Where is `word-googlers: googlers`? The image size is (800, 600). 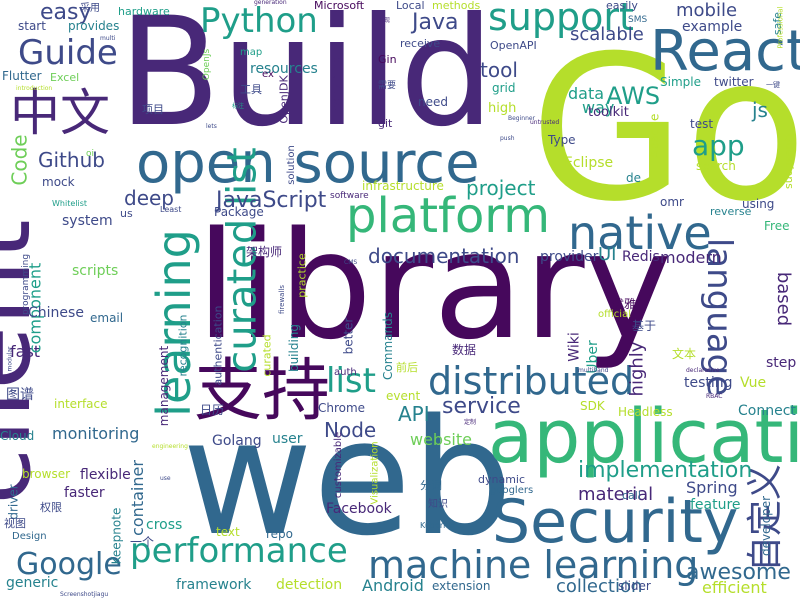 word-googlers: googlers is located at coordinates (512, 490).